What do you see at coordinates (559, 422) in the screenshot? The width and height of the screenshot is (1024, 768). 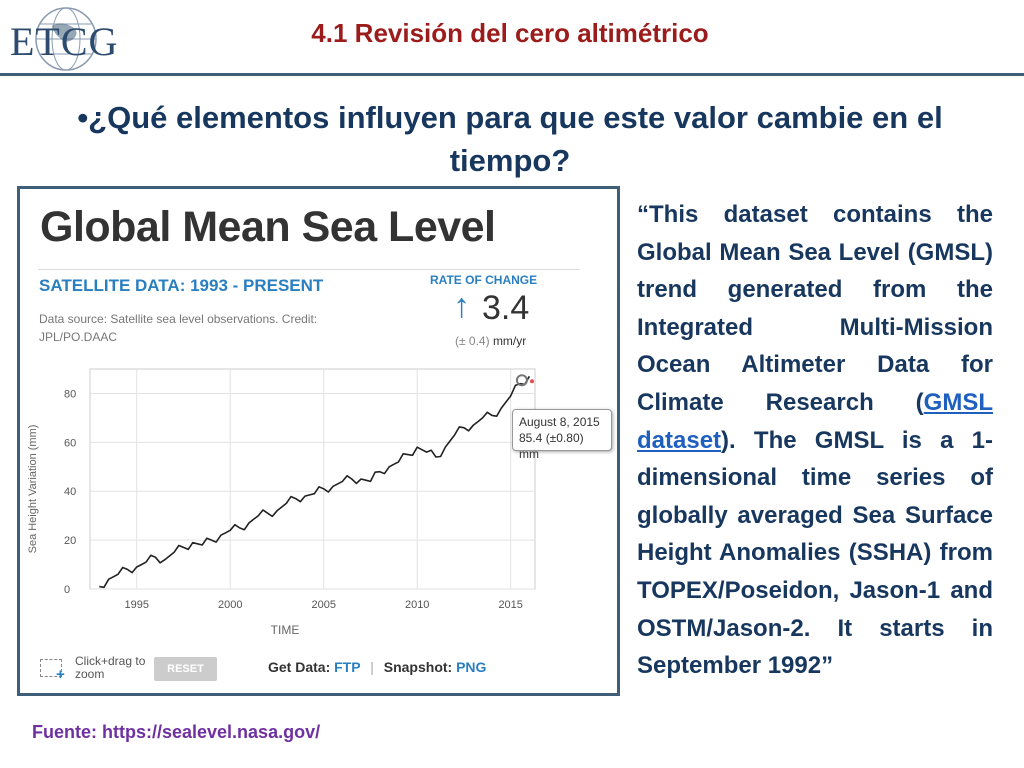 I see `tooltip-date: August 8, 2015` at bounding box center [559, 422].